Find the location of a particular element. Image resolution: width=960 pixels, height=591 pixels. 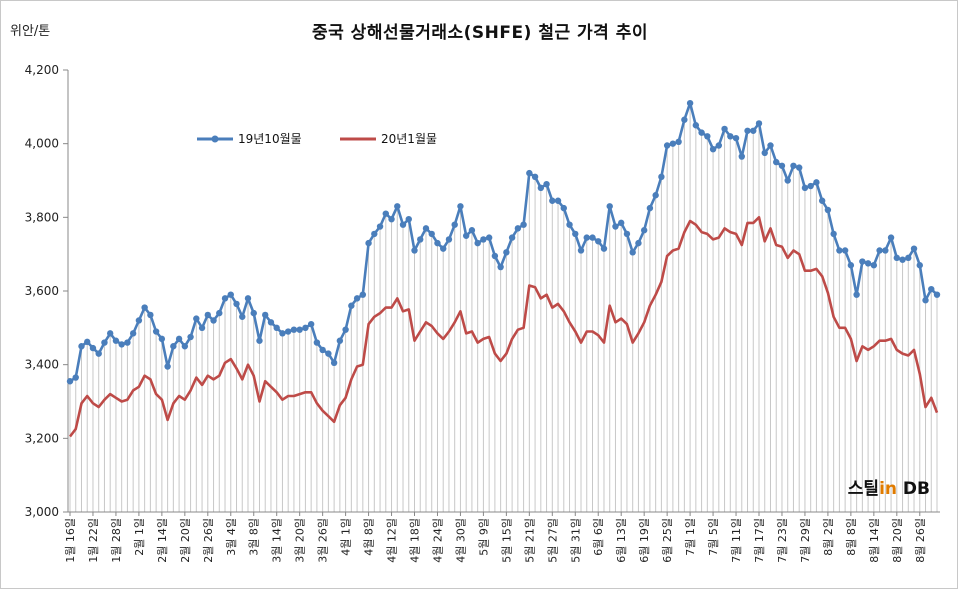

x-tick-label: 3월 26일 is located at coordinates (323, 540).